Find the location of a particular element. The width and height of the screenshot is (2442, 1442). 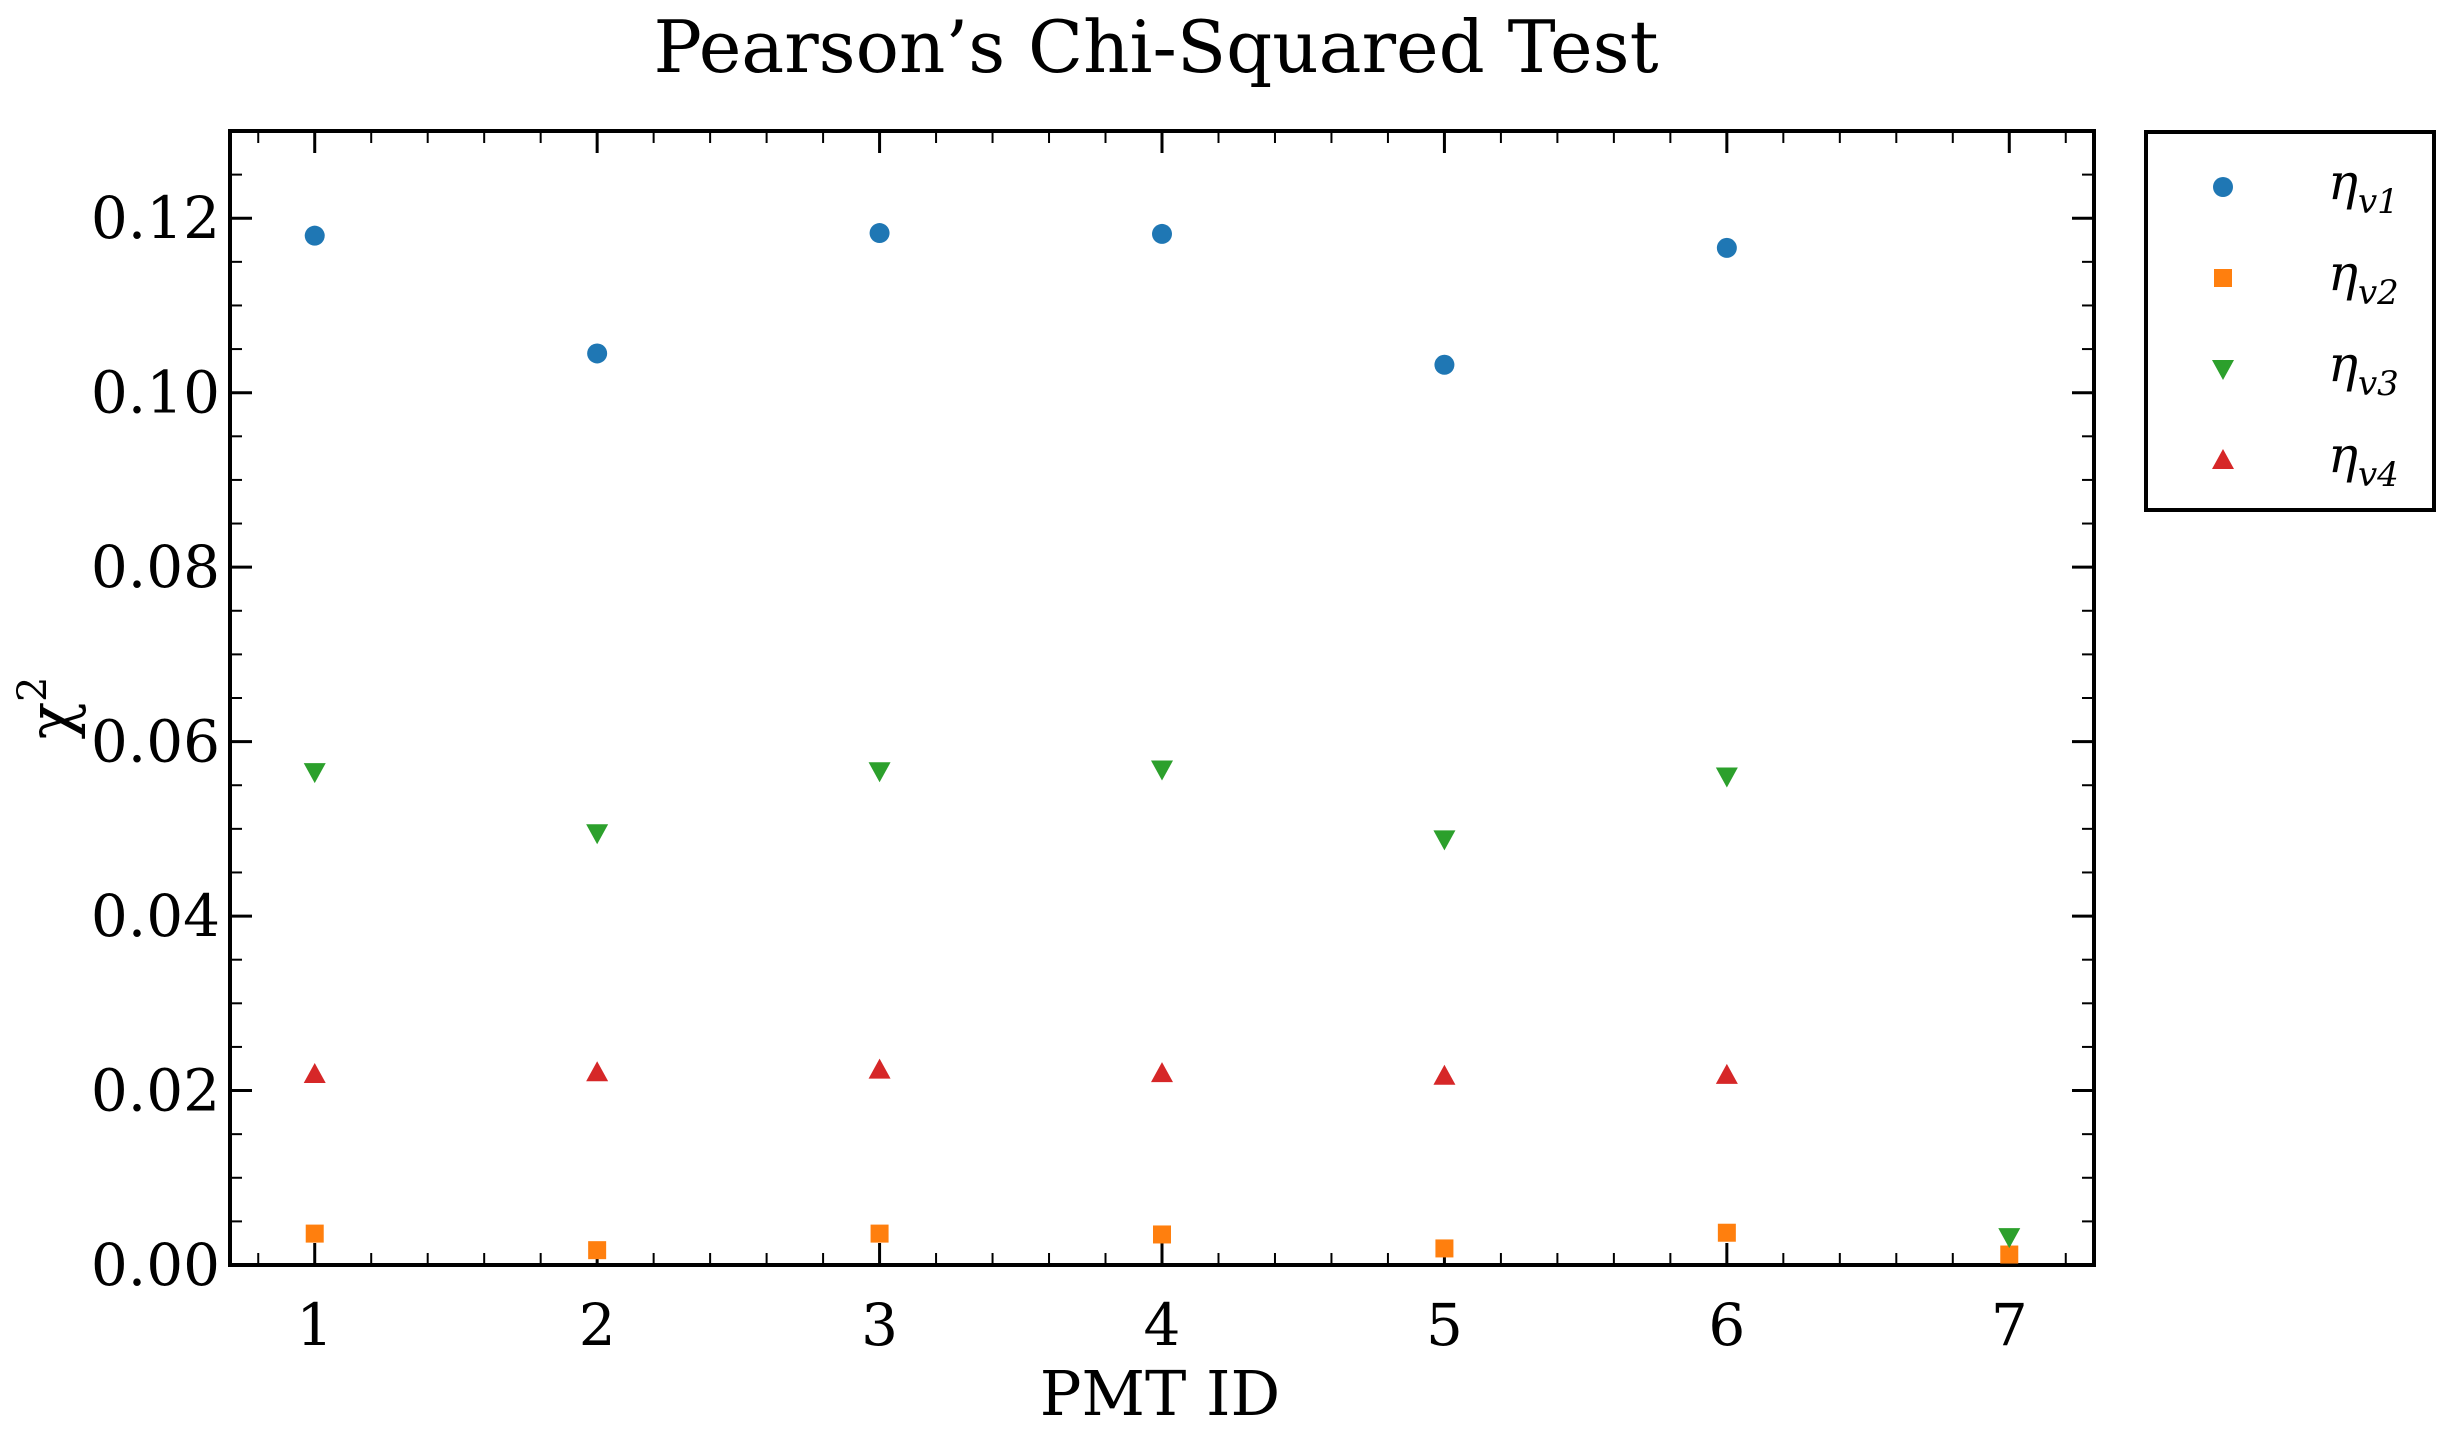

legend-entry-subscript: v1 is located at coordinates (2378, 202).